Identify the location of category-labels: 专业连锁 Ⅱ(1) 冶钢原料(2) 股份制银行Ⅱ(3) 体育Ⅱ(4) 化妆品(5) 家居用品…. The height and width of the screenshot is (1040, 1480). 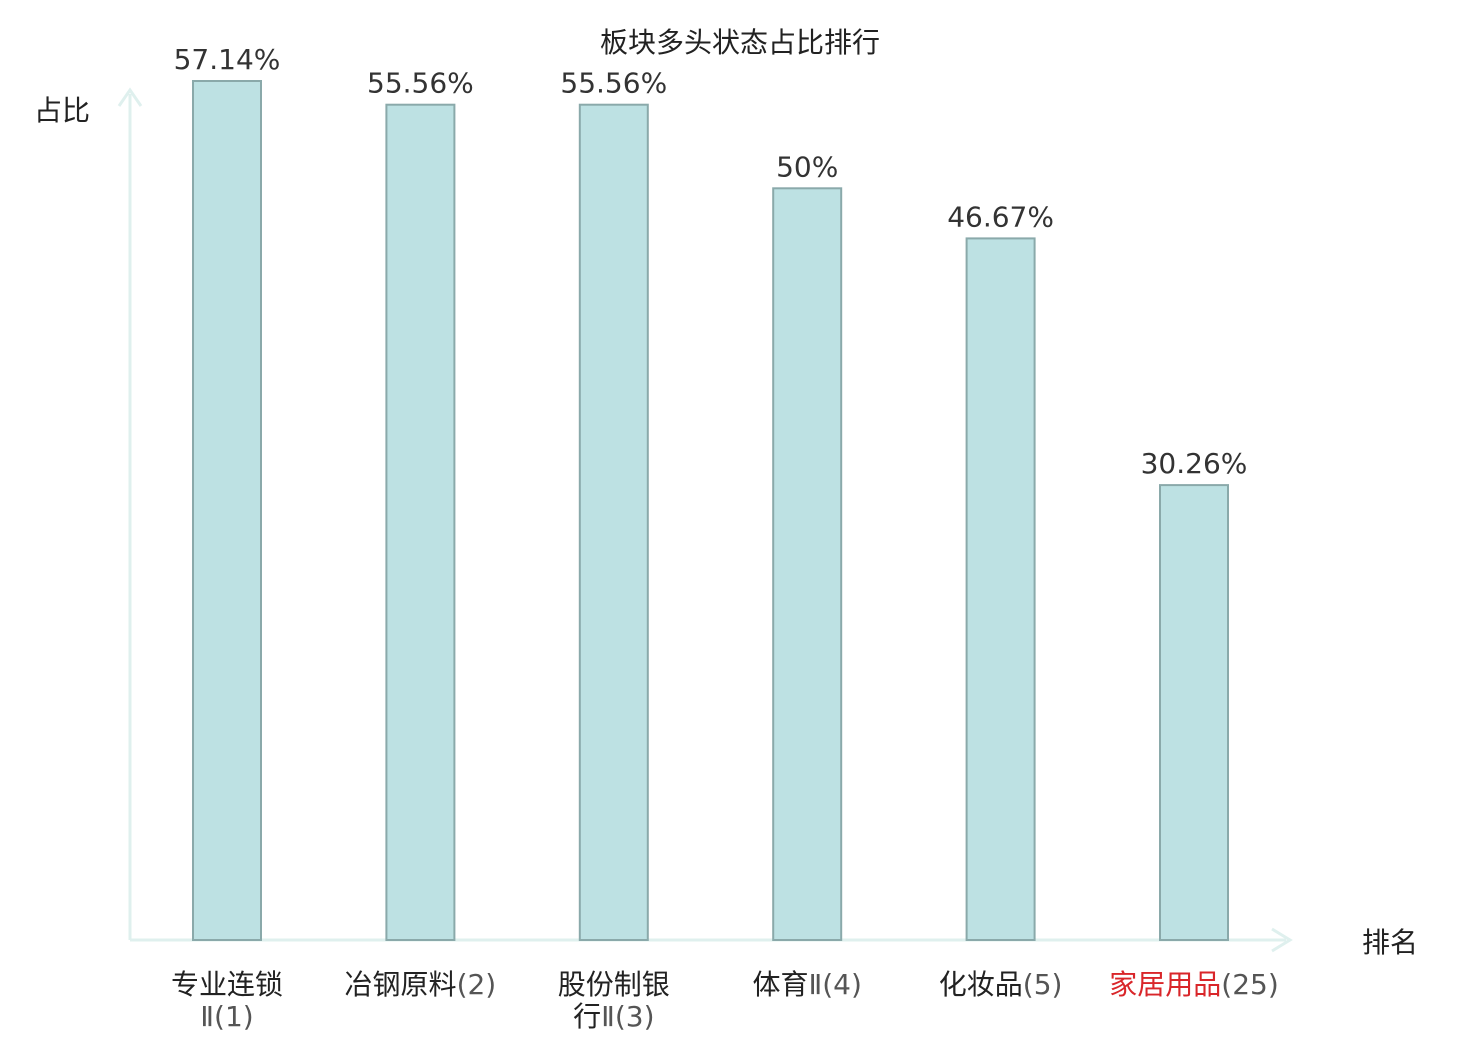
(725, 1000).